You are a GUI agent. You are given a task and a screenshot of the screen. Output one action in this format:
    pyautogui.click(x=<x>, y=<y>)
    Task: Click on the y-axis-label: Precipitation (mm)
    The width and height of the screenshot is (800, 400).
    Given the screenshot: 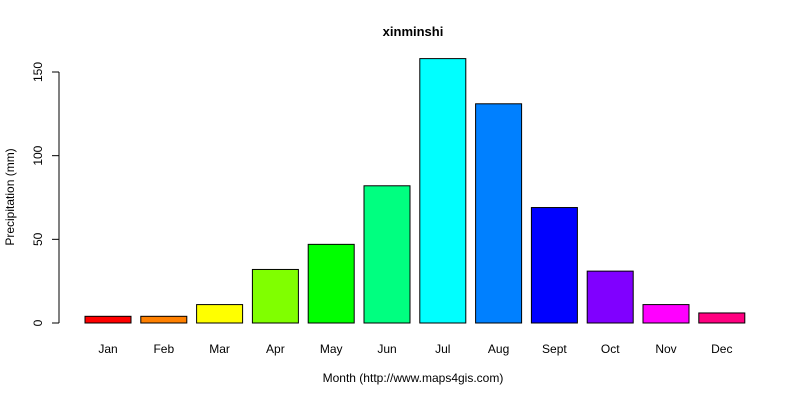 What is the action you would take?
    pyautogui.click(x=10, y=196)
    